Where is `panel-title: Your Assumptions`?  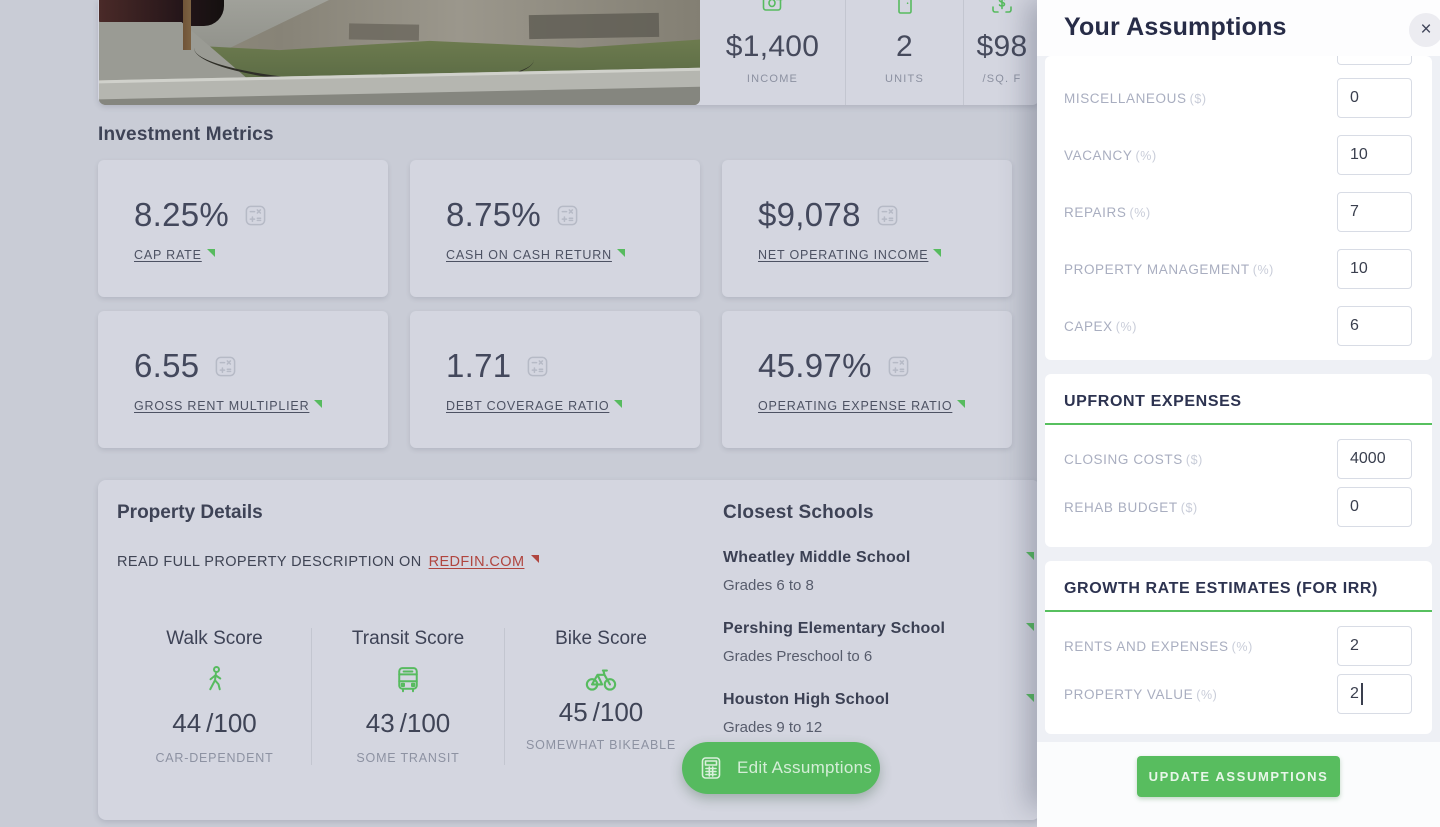
panel-title: Your Assumptions is located at coordinates (1175, 27).